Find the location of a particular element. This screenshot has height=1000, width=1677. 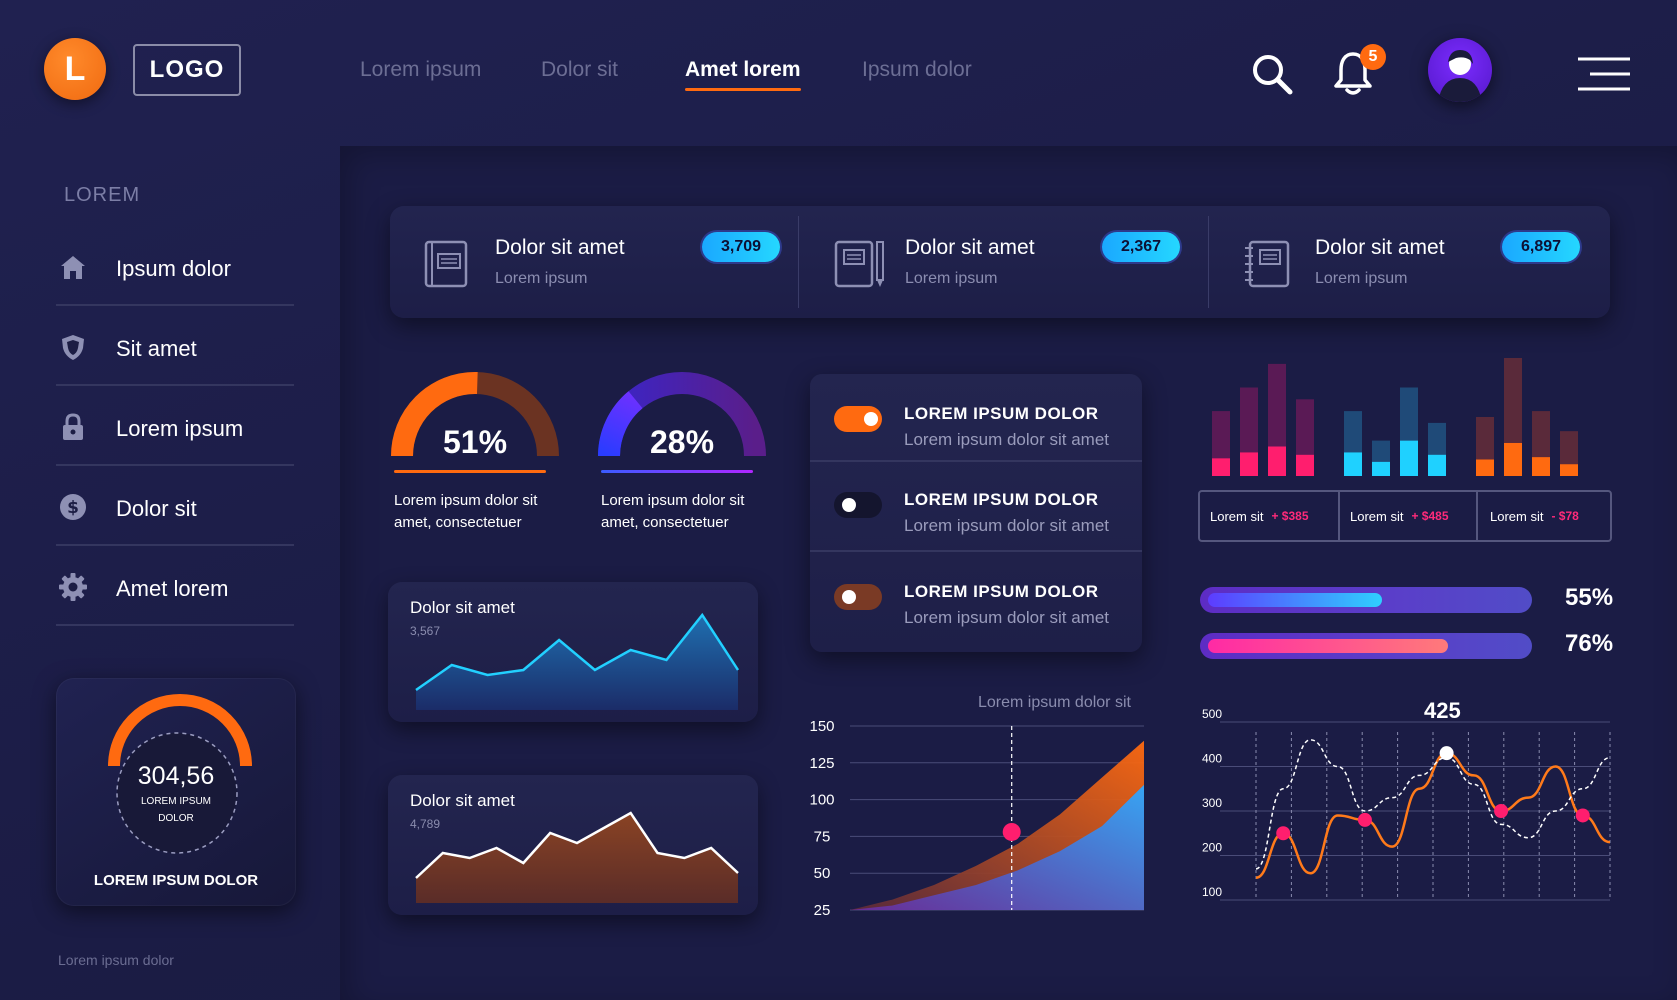

gauge-arc is located at coordinates (475, 414).